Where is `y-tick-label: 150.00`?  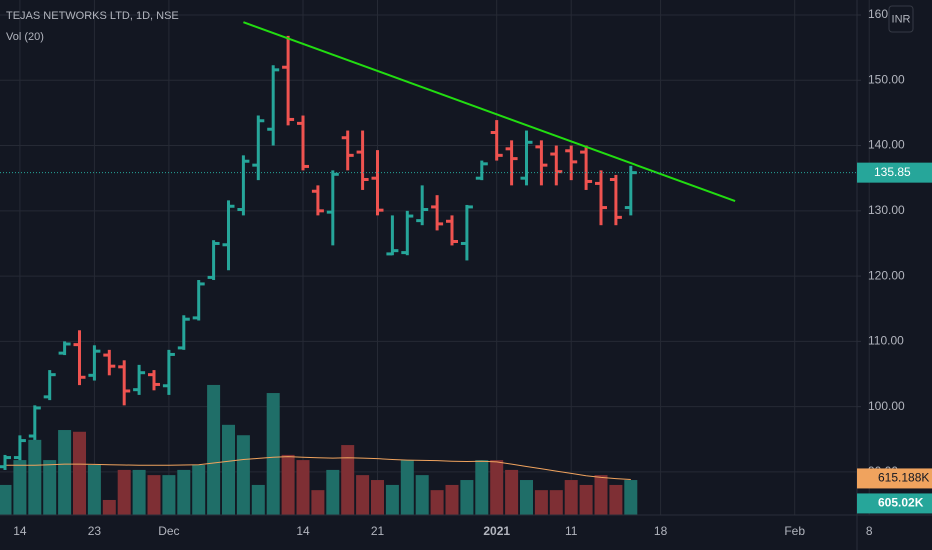
y-tick-label: 150.00 is located at coordinates (886, 79).